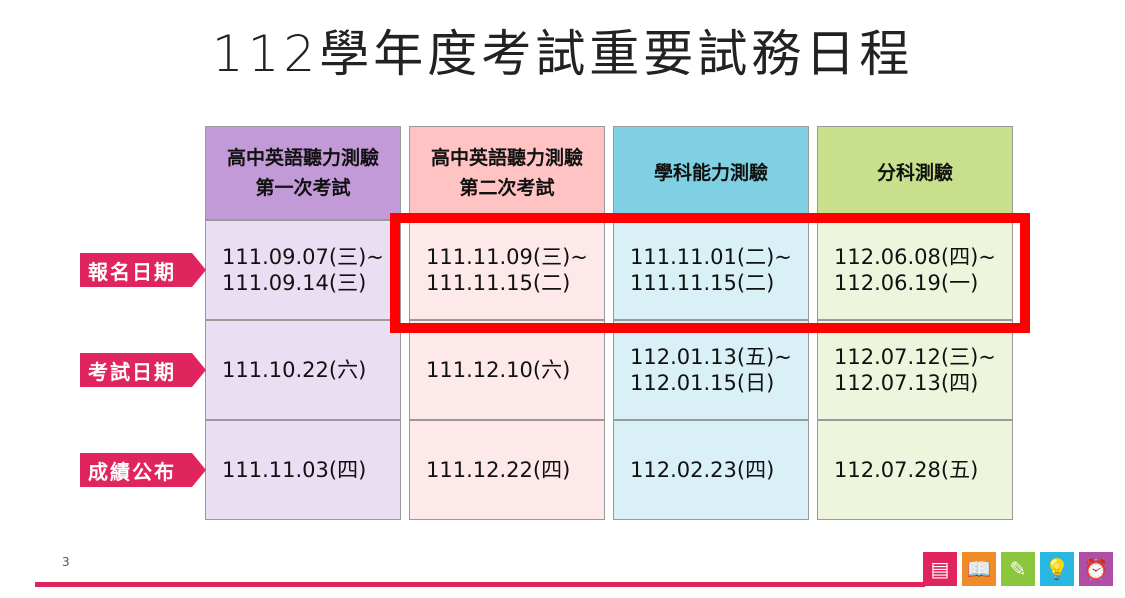 Image resolution: width=1125 pixels, height=598 pixels. What do you see at coordinates (711, 270) in the screenshot?
I see `table-cell: 111.11.01(二)~ 111.11.15(二)` at bounding box center [711, 270].